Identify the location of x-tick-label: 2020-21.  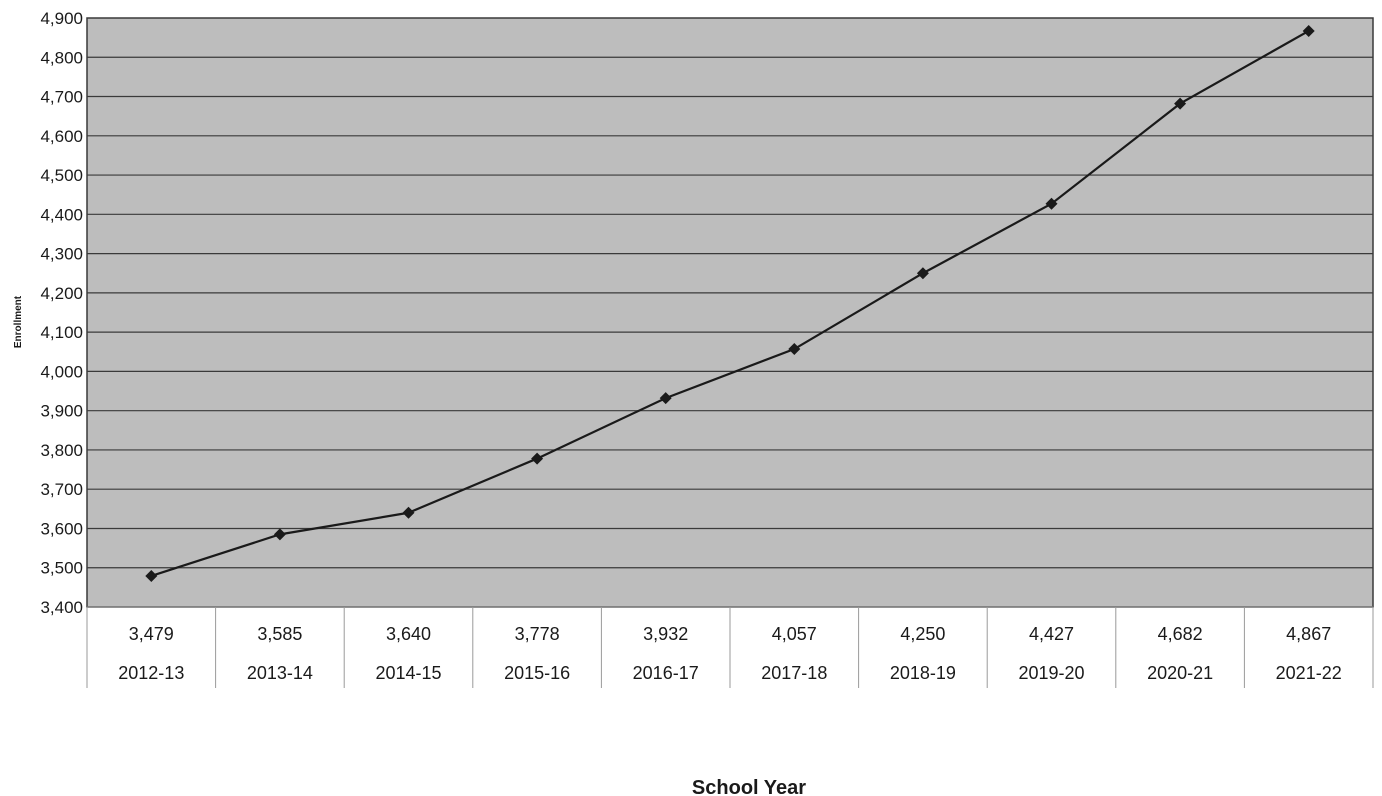
(1180, 673).